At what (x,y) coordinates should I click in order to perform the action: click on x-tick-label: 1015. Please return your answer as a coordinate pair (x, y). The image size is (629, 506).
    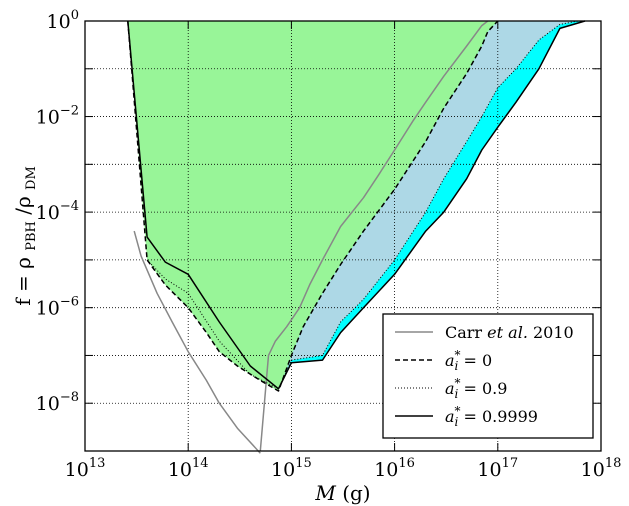
    Looking at the image, I should click on (291, 468).